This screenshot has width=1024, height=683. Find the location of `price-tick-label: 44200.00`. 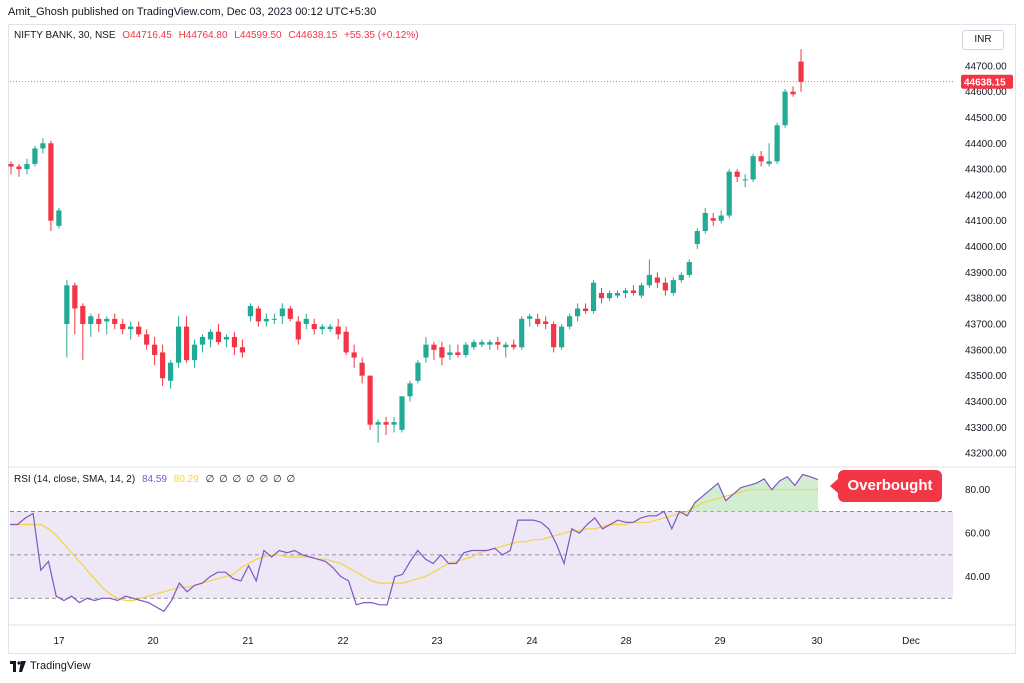

price-tick-label: 44200.00 is located at coordinates (986, 195).